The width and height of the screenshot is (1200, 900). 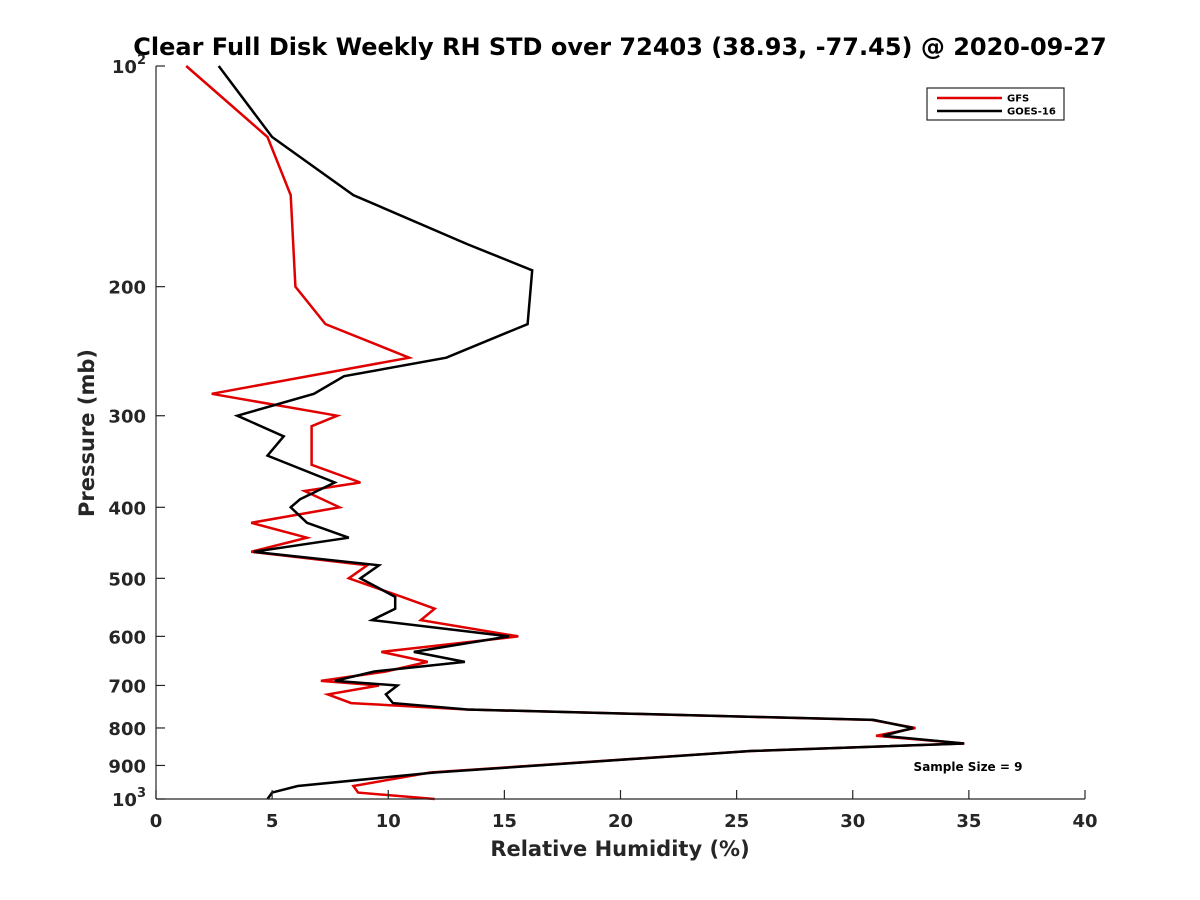 I want to click on y-tick-label: 400, so click(x=127, y=508).